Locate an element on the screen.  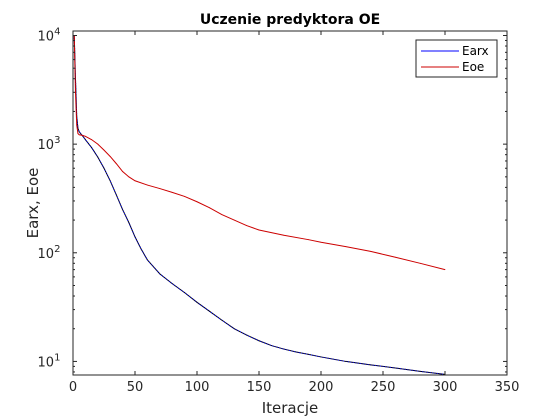
legend-label-eoe: Eoe is located at coordinates (473, 67).